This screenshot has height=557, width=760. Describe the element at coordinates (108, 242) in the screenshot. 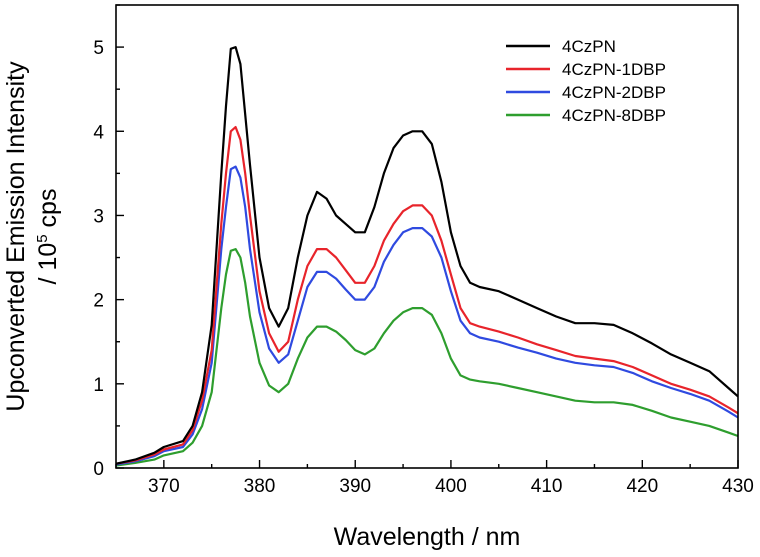

I see `y-axis: 0 1 2 3 4 5` at that location.